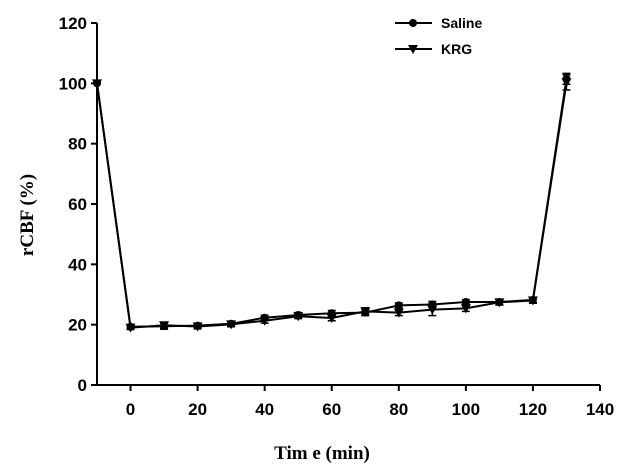  Describe the element at coordinates (370, 402) in the screenshot. I see `x-ticks: 0 20 40 60 80 100 120 140` at that location.